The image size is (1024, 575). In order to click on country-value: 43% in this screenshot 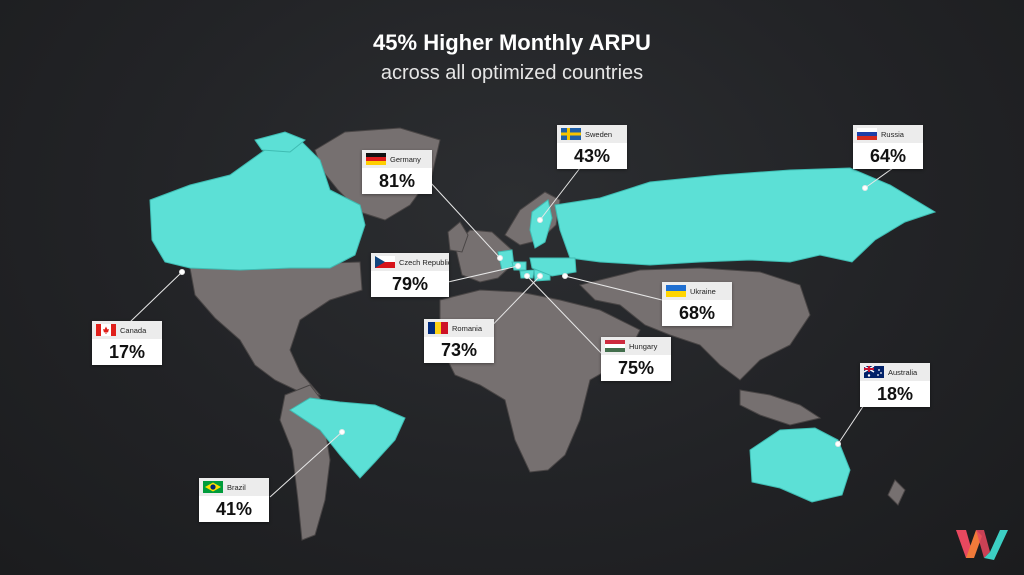, I will do `click(592, 156)`.